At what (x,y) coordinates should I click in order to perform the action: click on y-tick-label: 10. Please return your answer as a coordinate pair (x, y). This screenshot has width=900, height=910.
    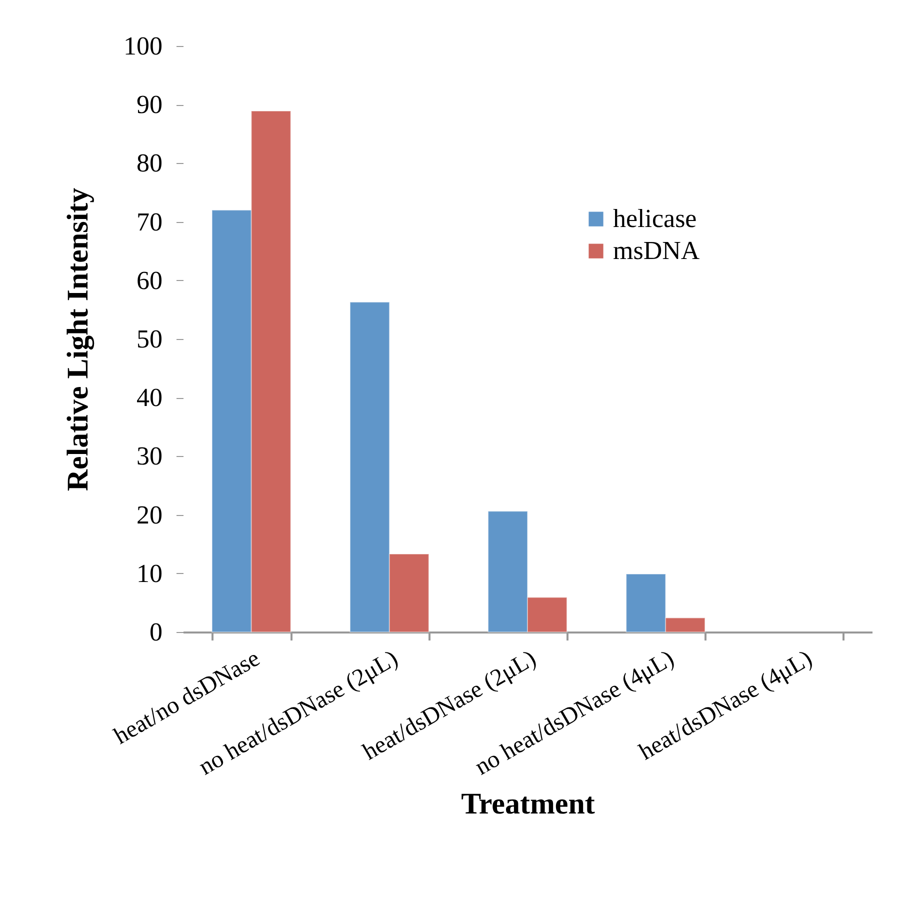
    Looking at the image, I should click on (149, 573).